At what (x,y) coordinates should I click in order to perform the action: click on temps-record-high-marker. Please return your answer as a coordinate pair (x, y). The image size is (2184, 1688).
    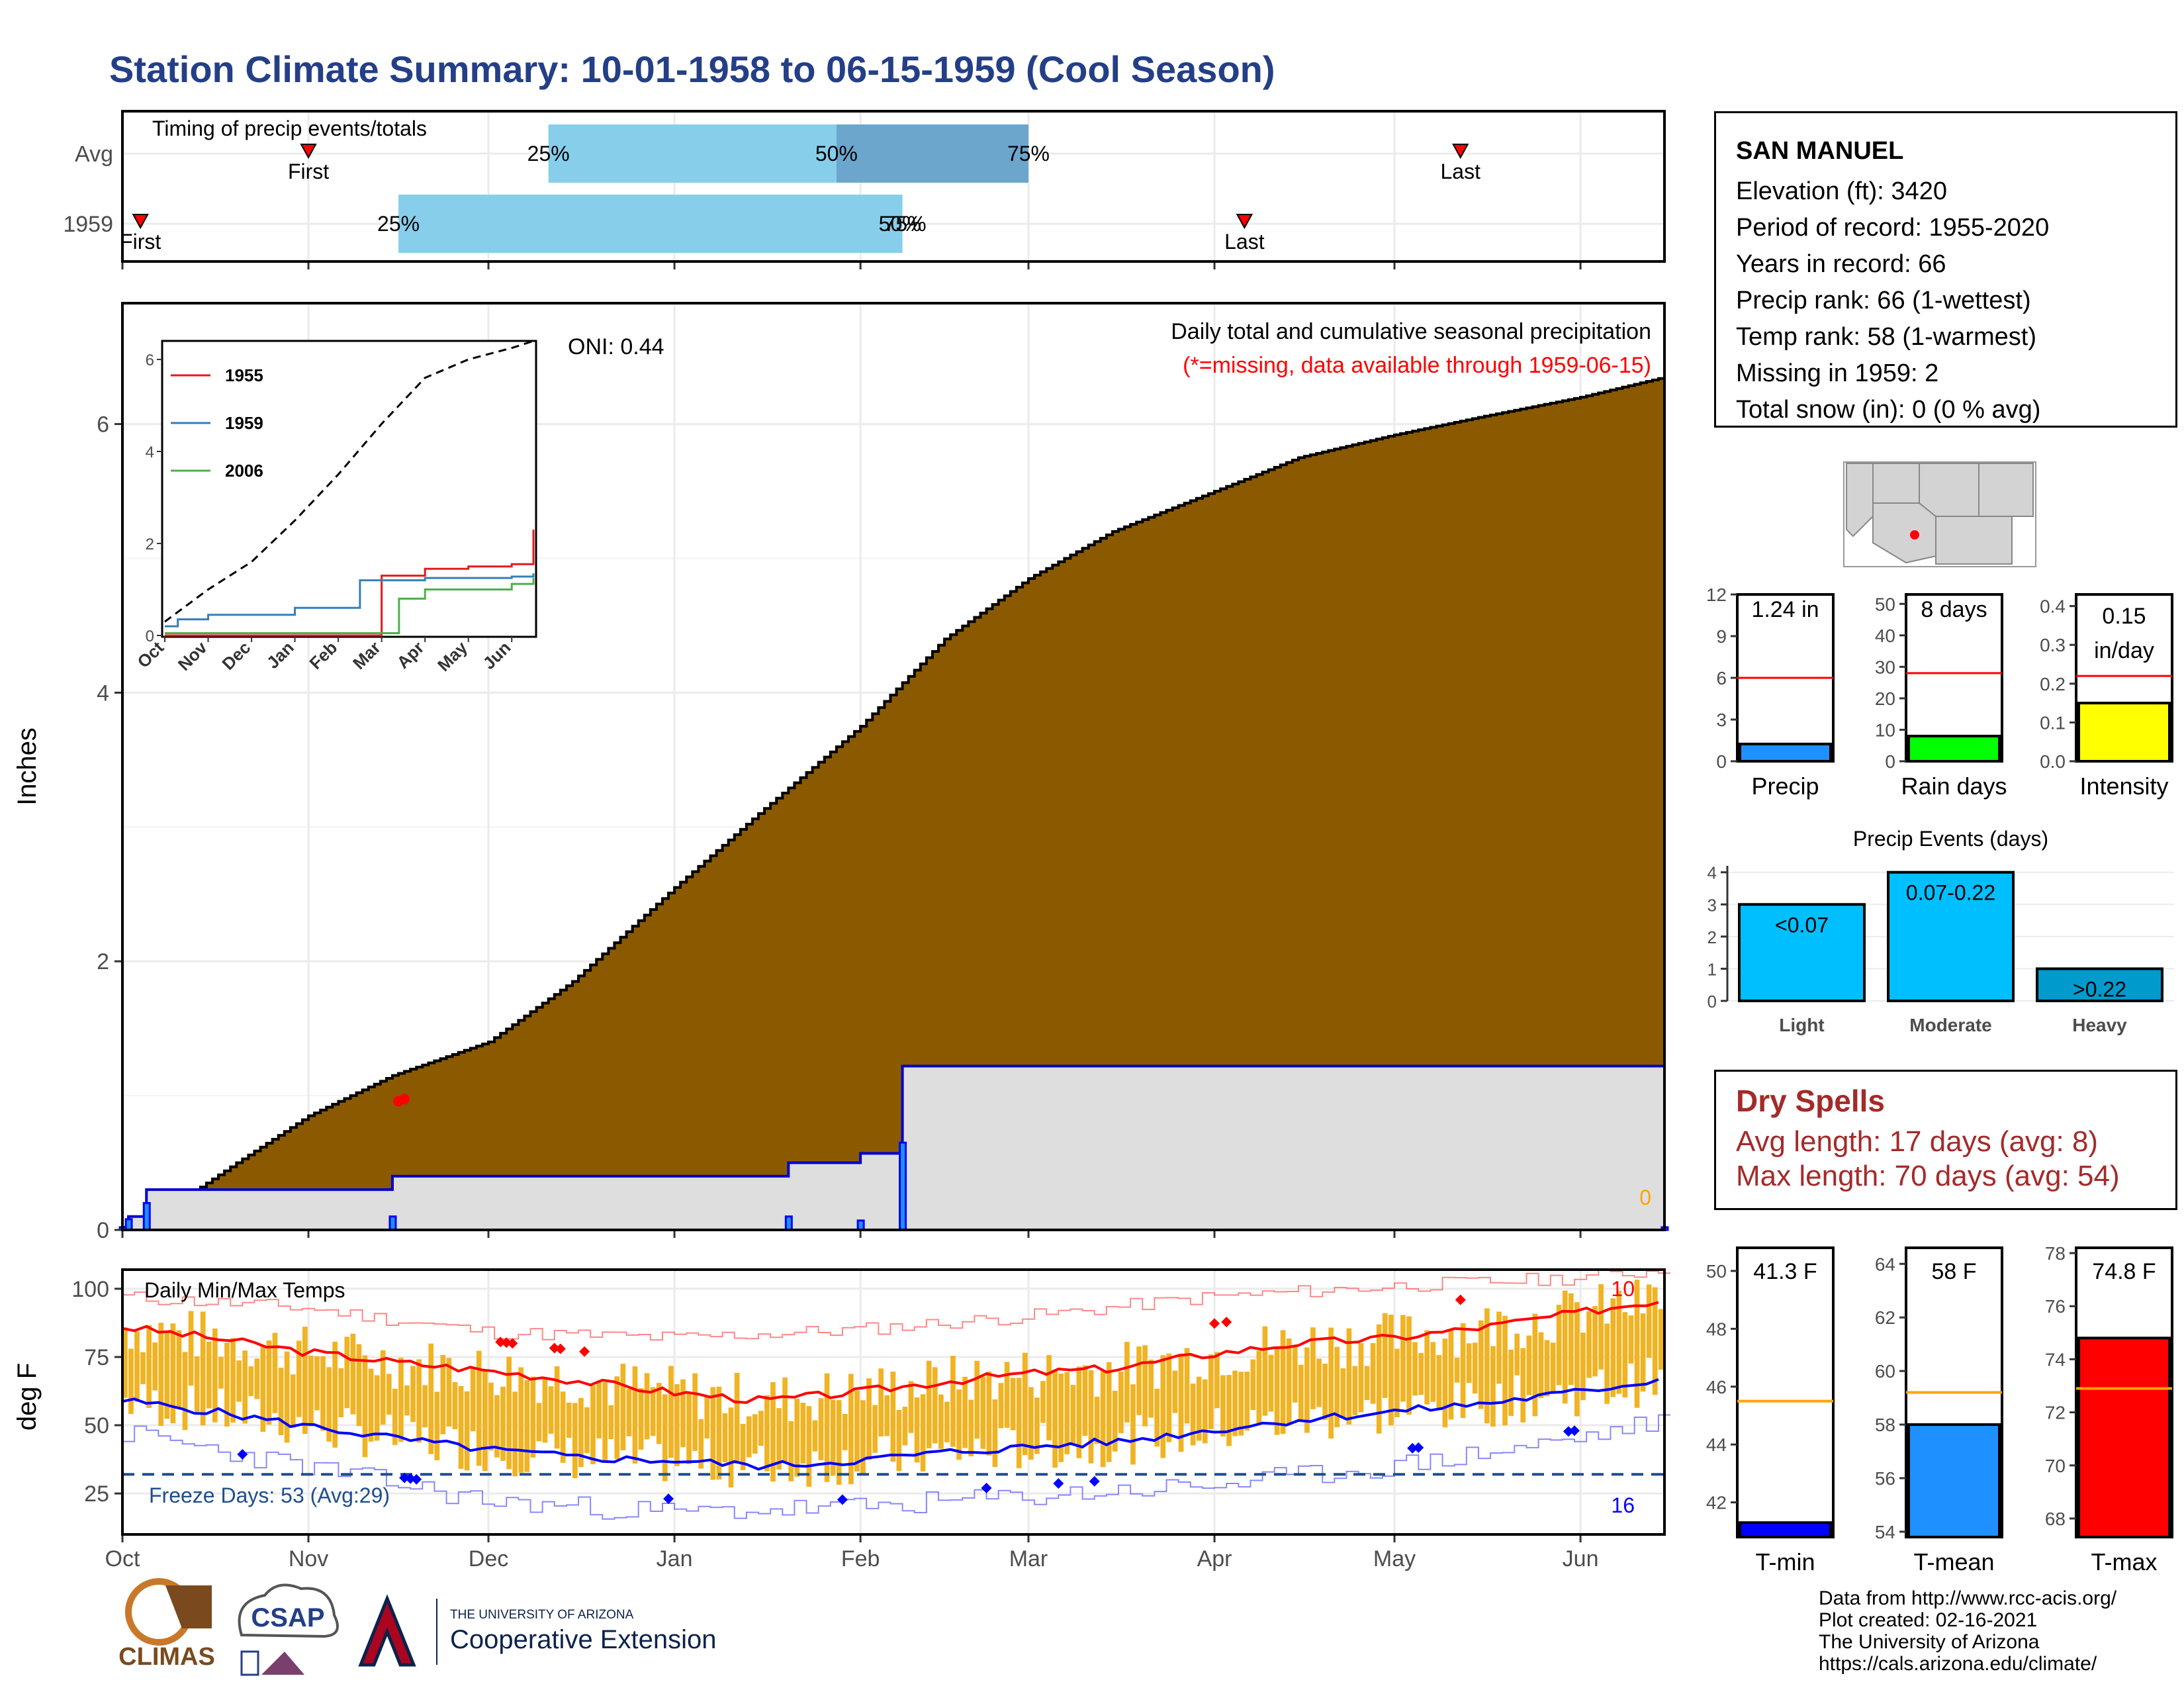
    Looking at the image, I should click on (1226, 1322).